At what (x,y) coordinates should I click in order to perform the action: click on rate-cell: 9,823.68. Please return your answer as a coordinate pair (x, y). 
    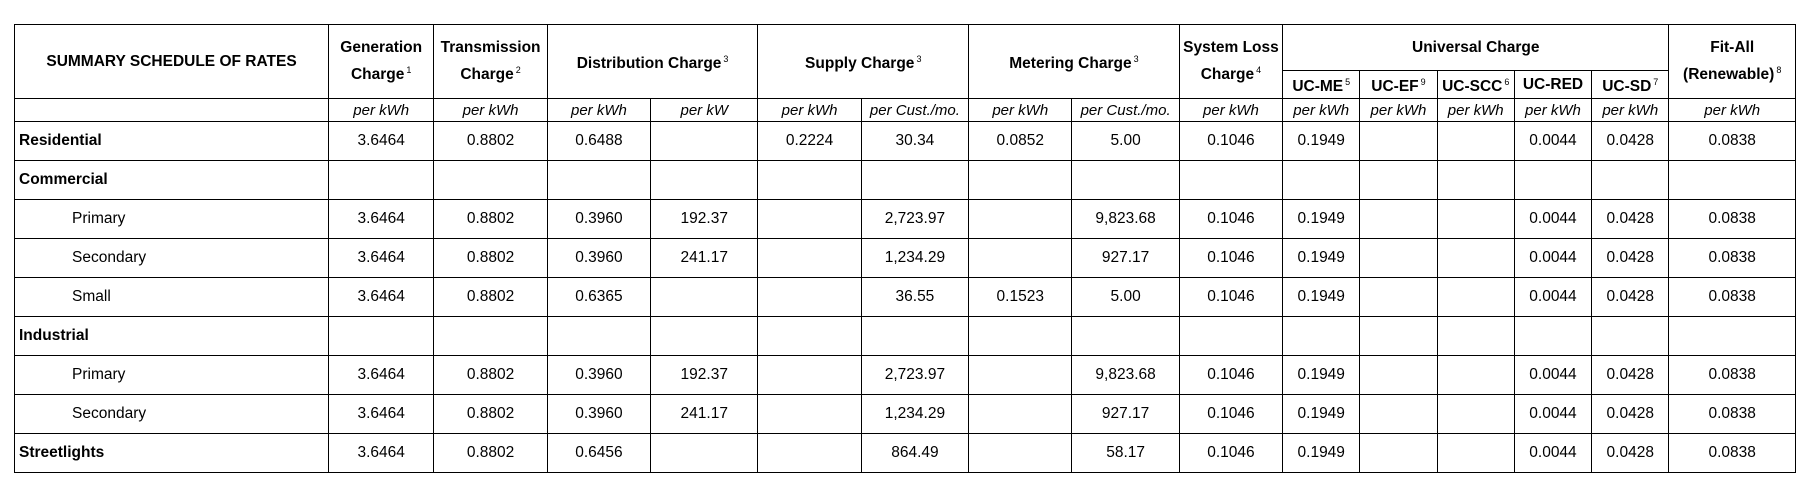
    Looking at the image, I should click on (1125, 219).